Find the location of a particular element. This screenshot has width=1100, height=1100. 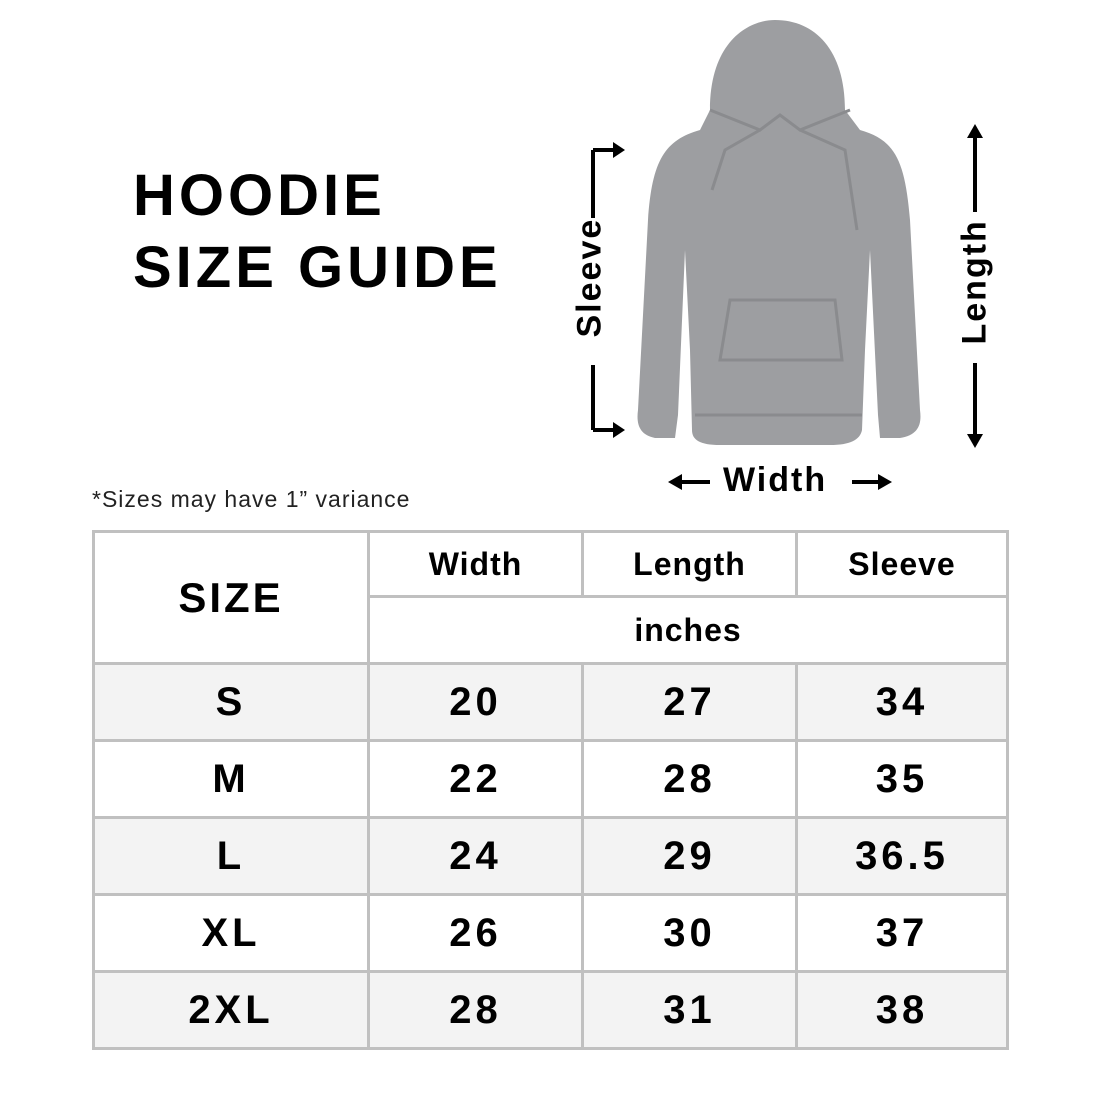

sleeve-cell: 34 is located at coordinates (902, 702).